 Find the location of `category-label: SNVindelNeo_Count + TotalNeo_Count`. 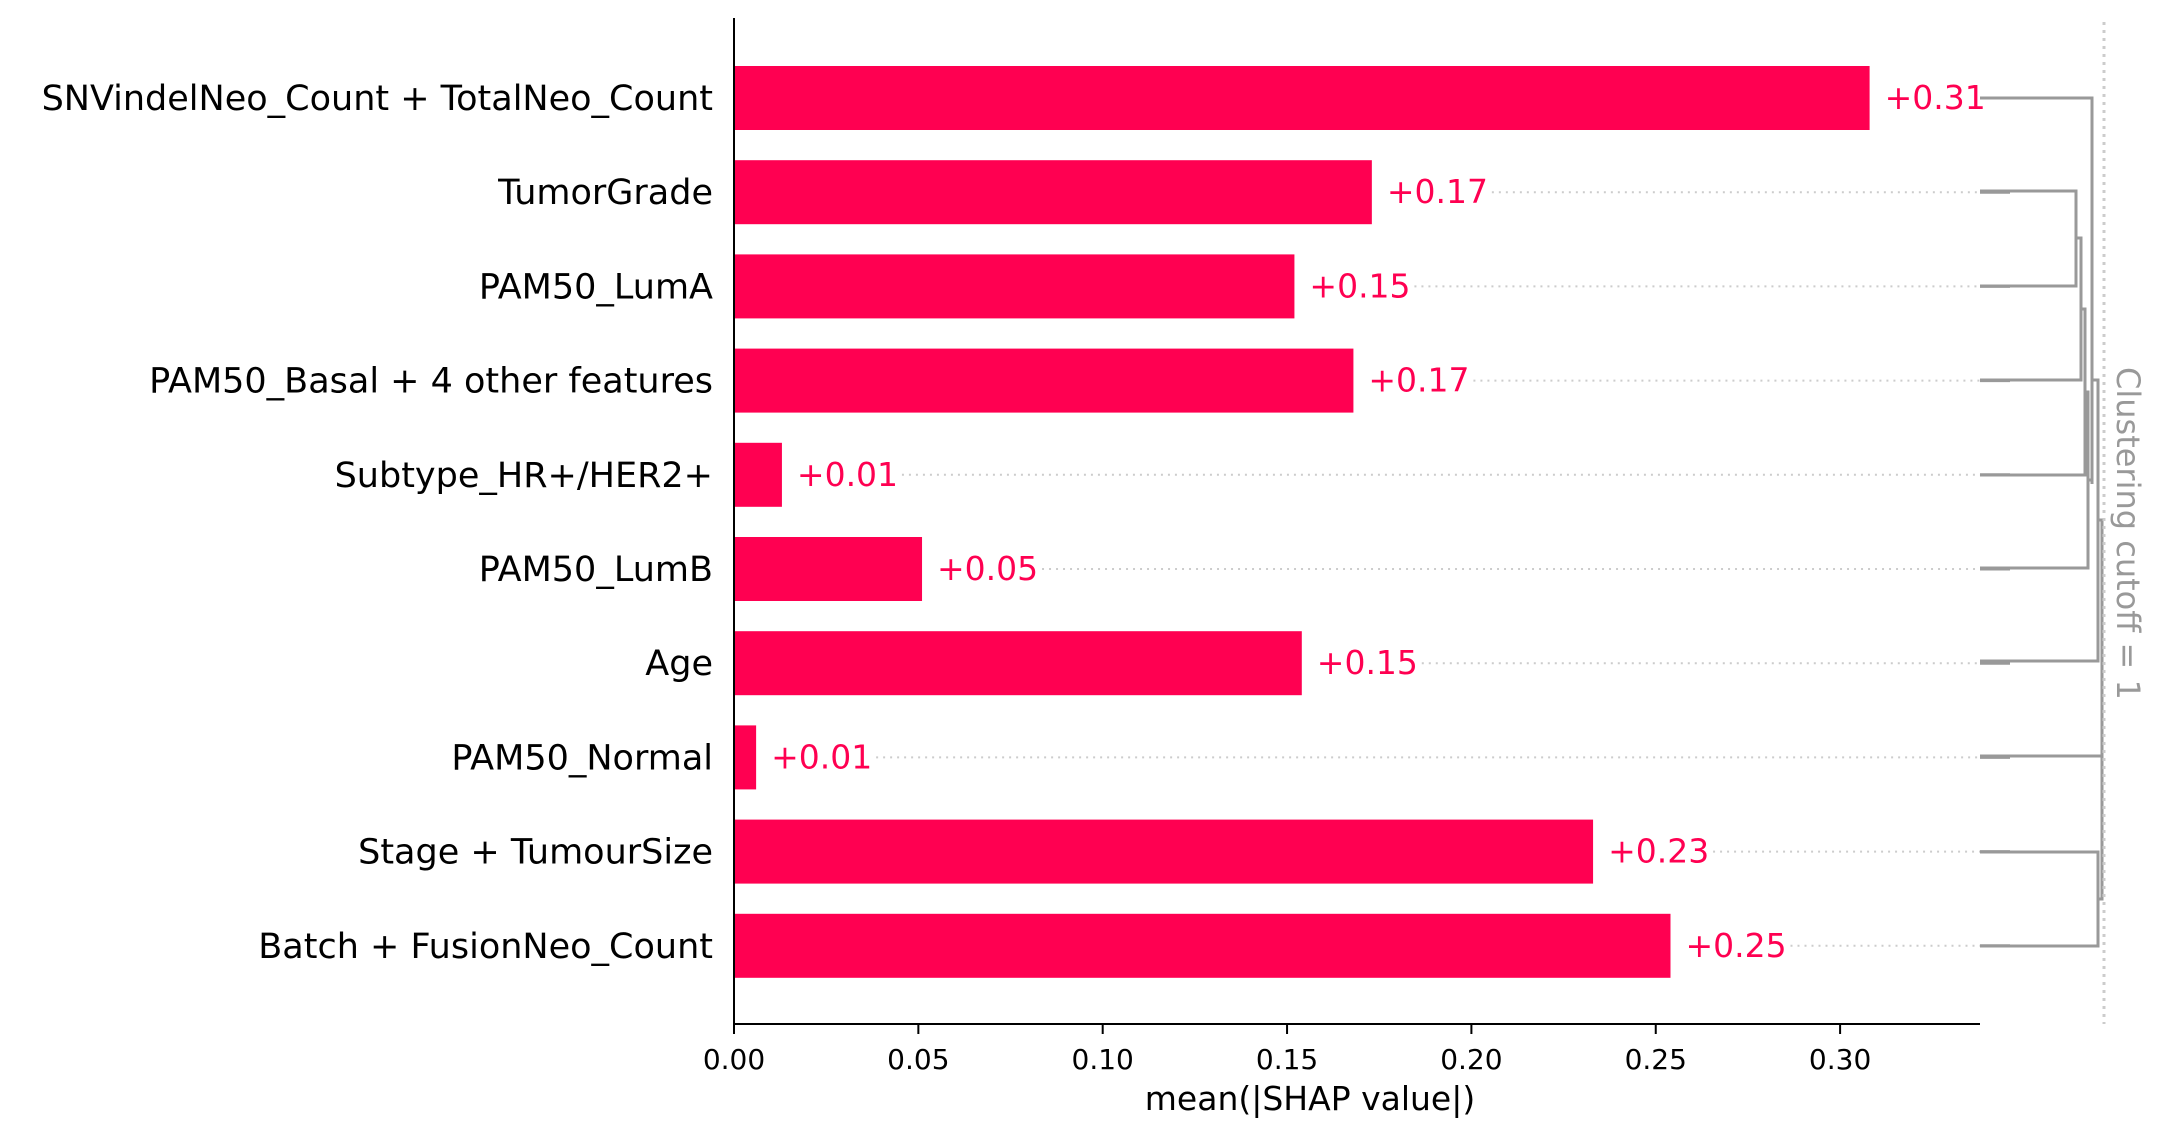

category-label: SNVindelNeo_Count + TotalNeo_Count is located at coordinates (377, 99).